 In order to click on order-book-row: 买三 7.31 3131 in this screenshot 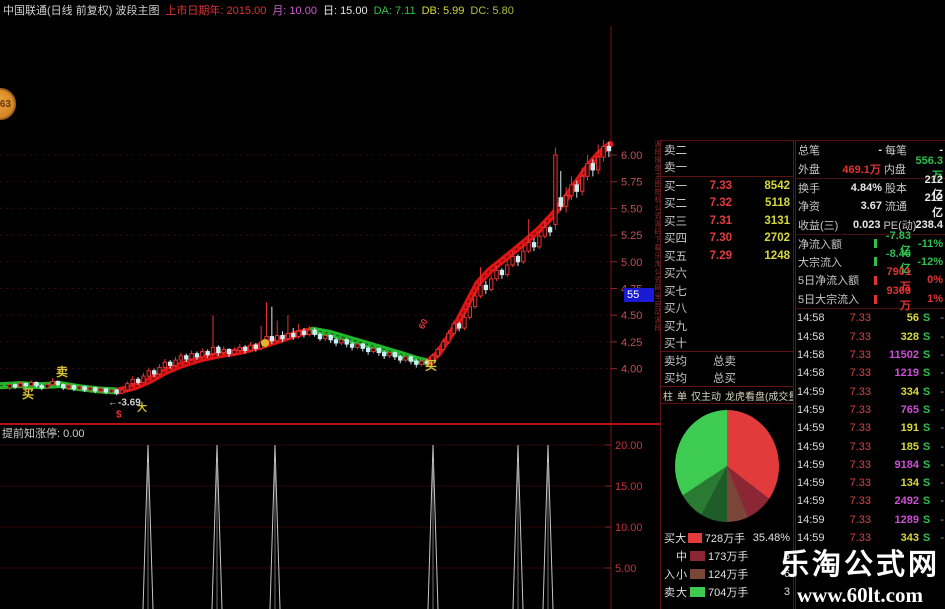, I will do `click(727, 221)`.